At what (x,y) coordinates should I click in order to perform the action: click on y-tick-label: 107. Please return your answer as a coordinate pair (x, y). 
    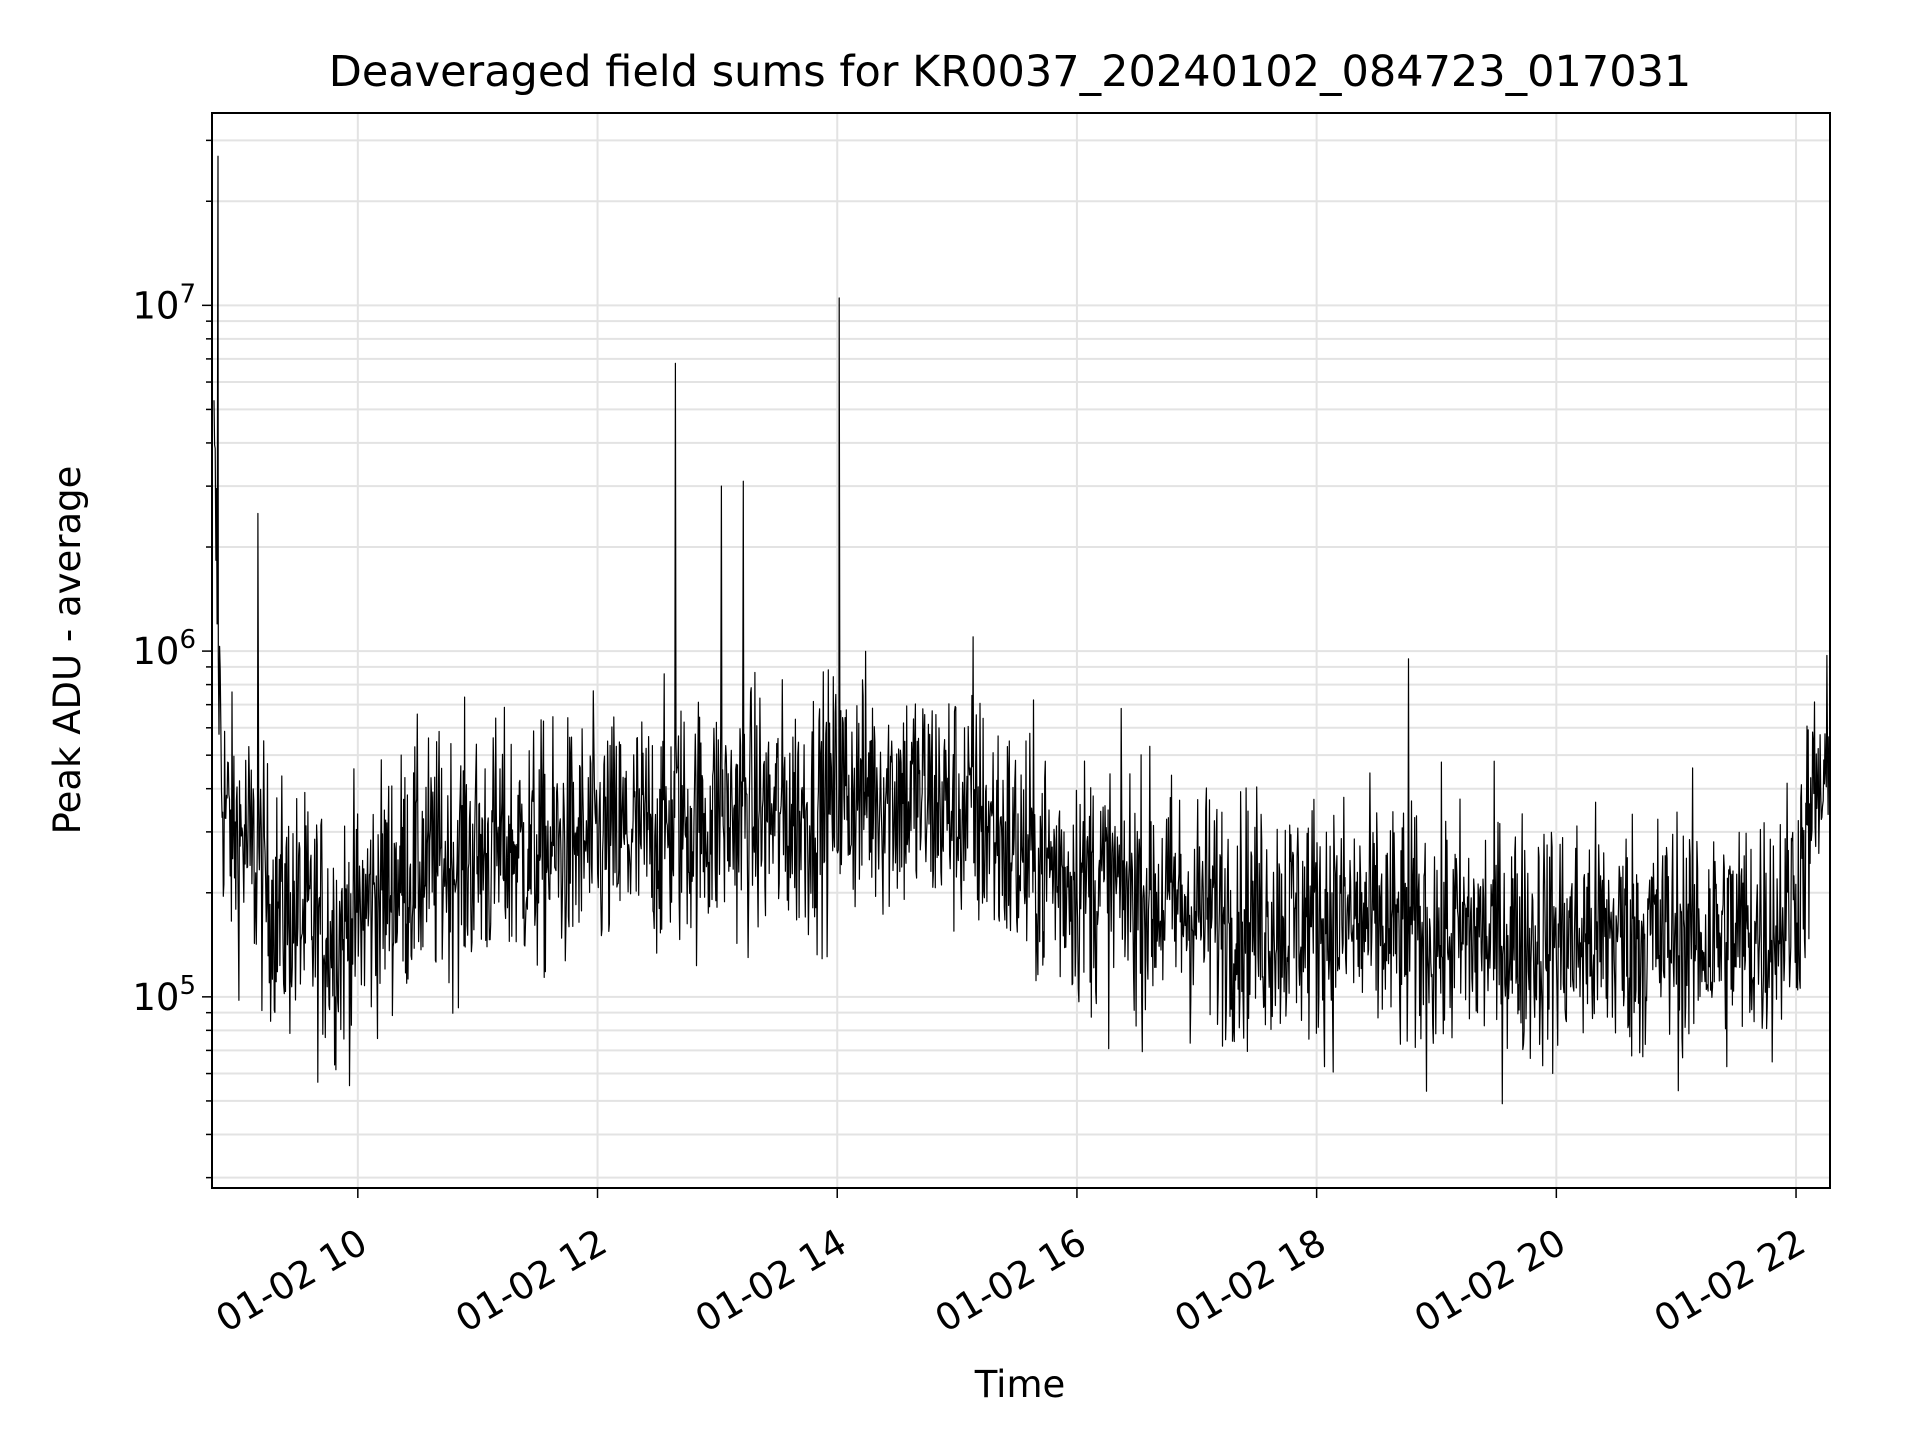
    Looking at the image, I should click on (164, 303).